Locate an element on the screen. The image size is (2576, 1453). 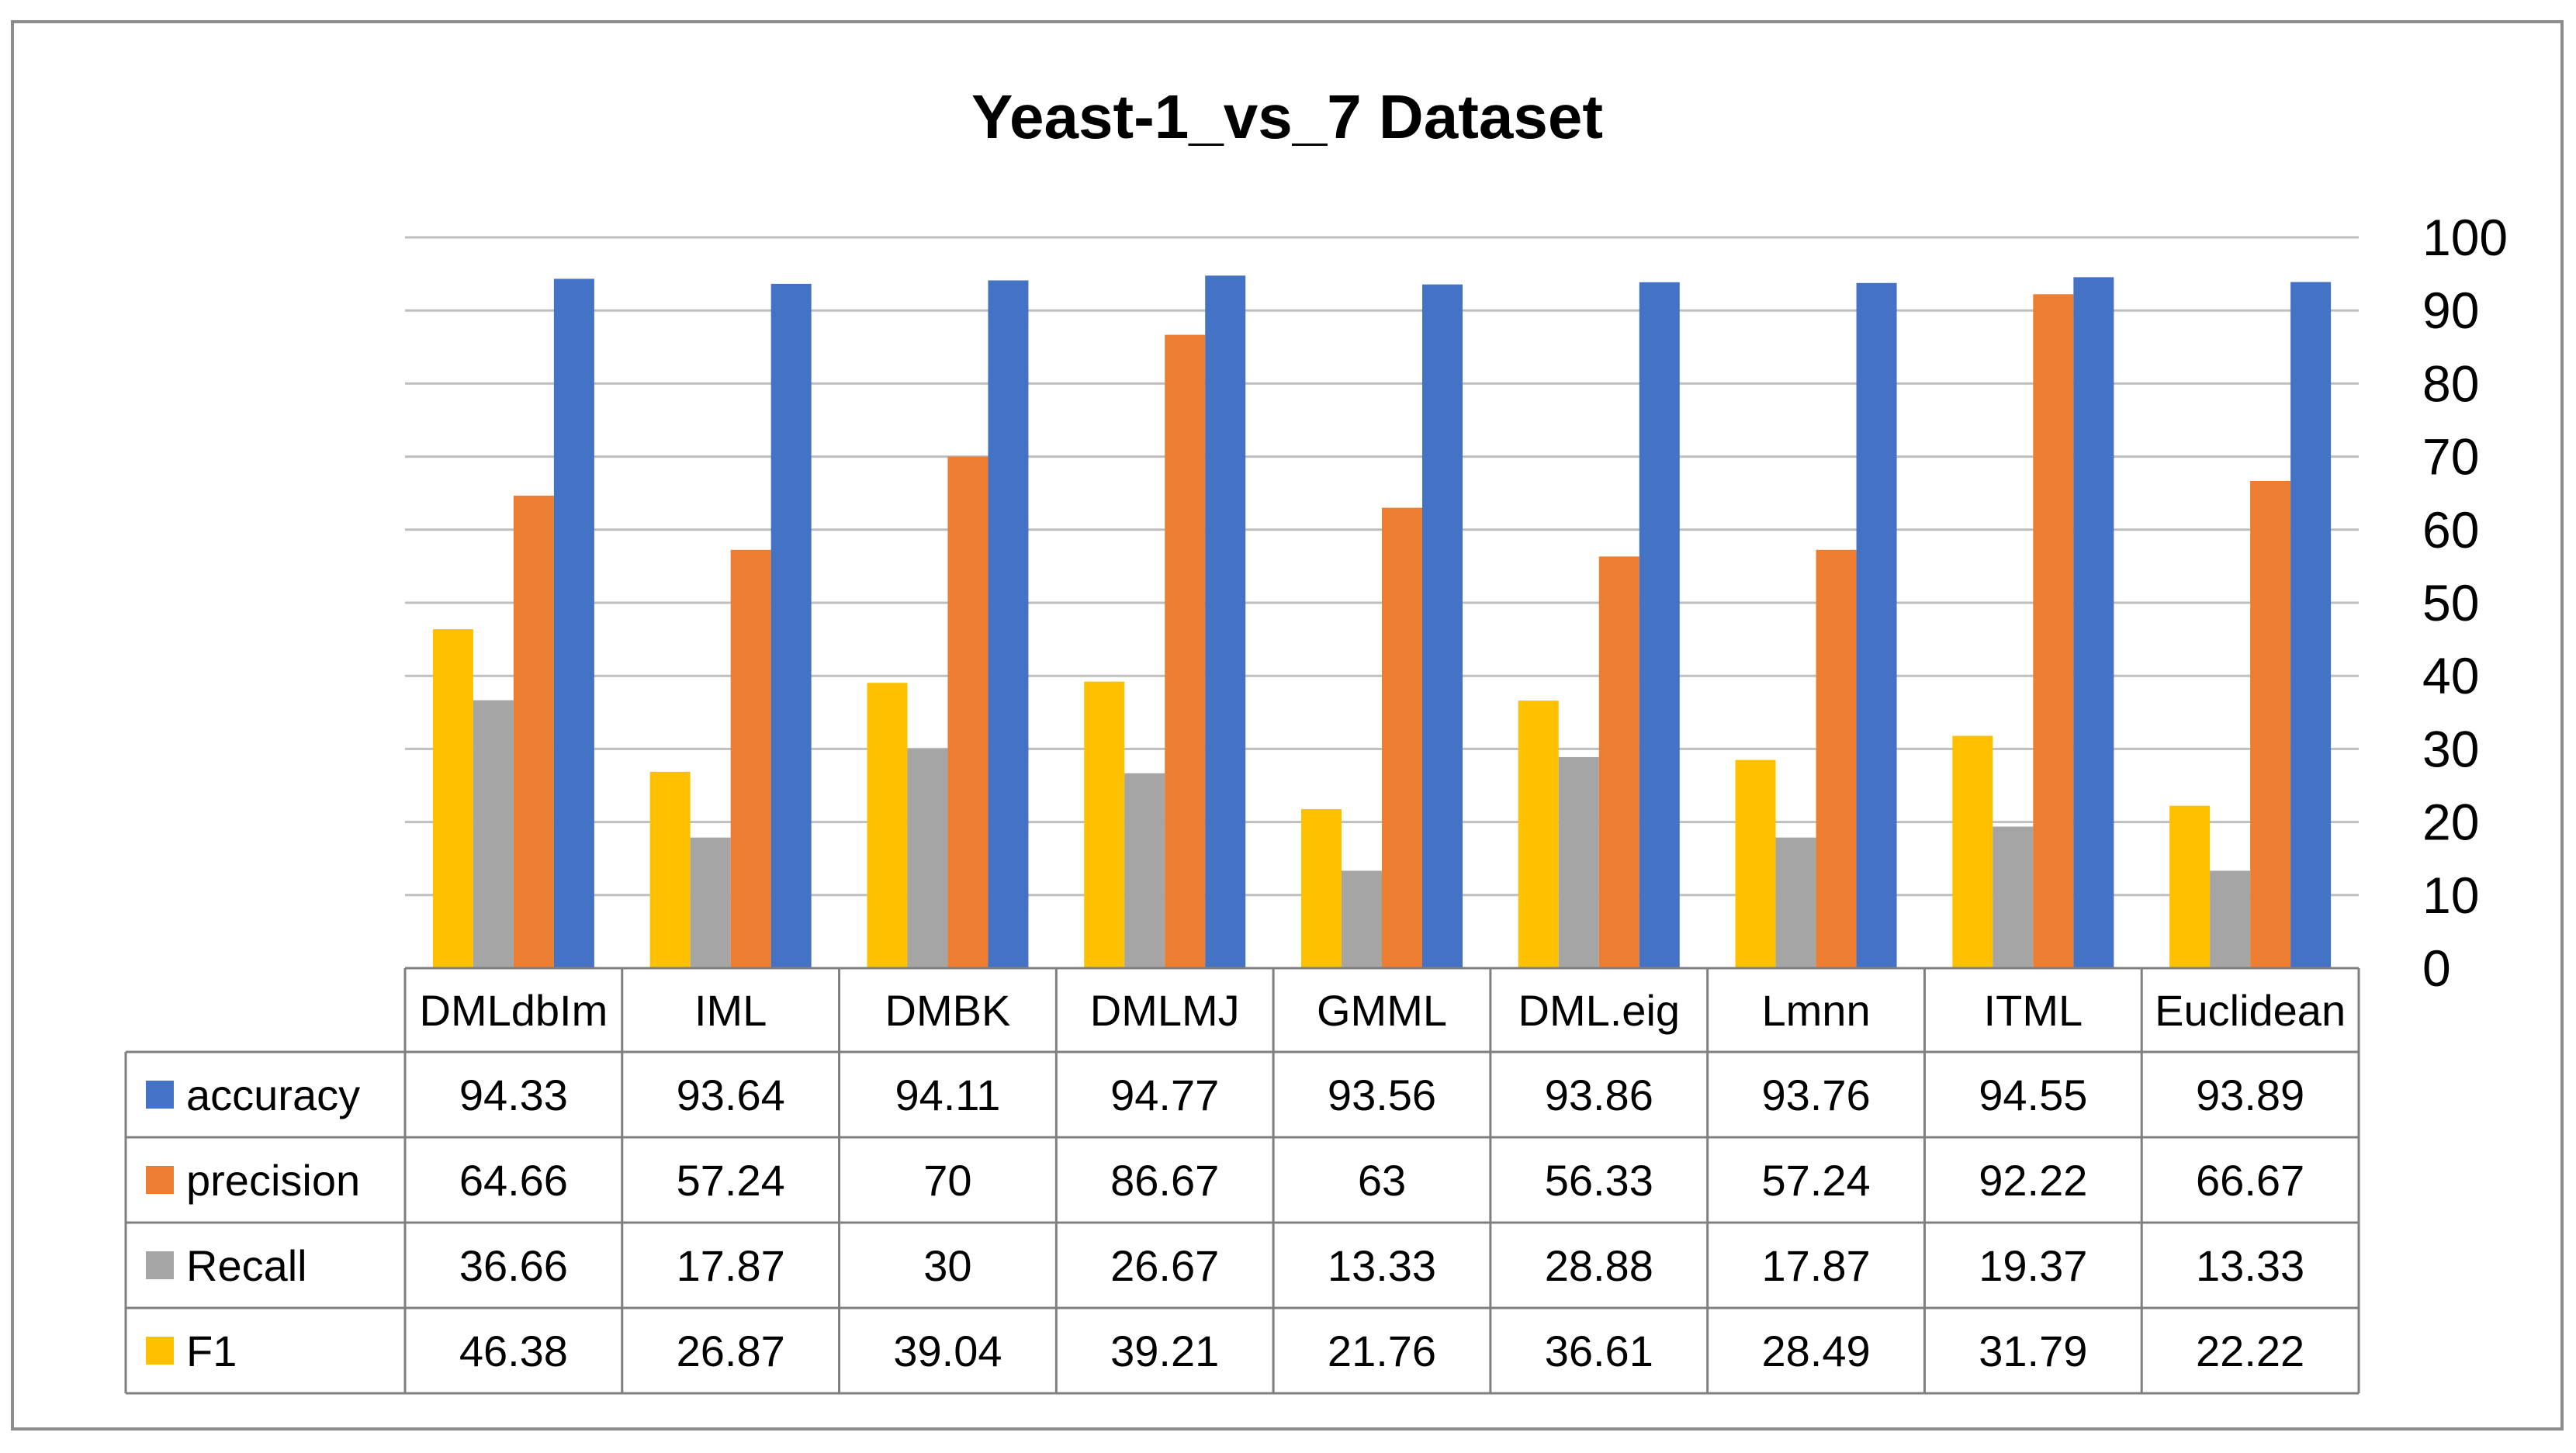
bar-f1-iml is located at coordinates (670, 869).